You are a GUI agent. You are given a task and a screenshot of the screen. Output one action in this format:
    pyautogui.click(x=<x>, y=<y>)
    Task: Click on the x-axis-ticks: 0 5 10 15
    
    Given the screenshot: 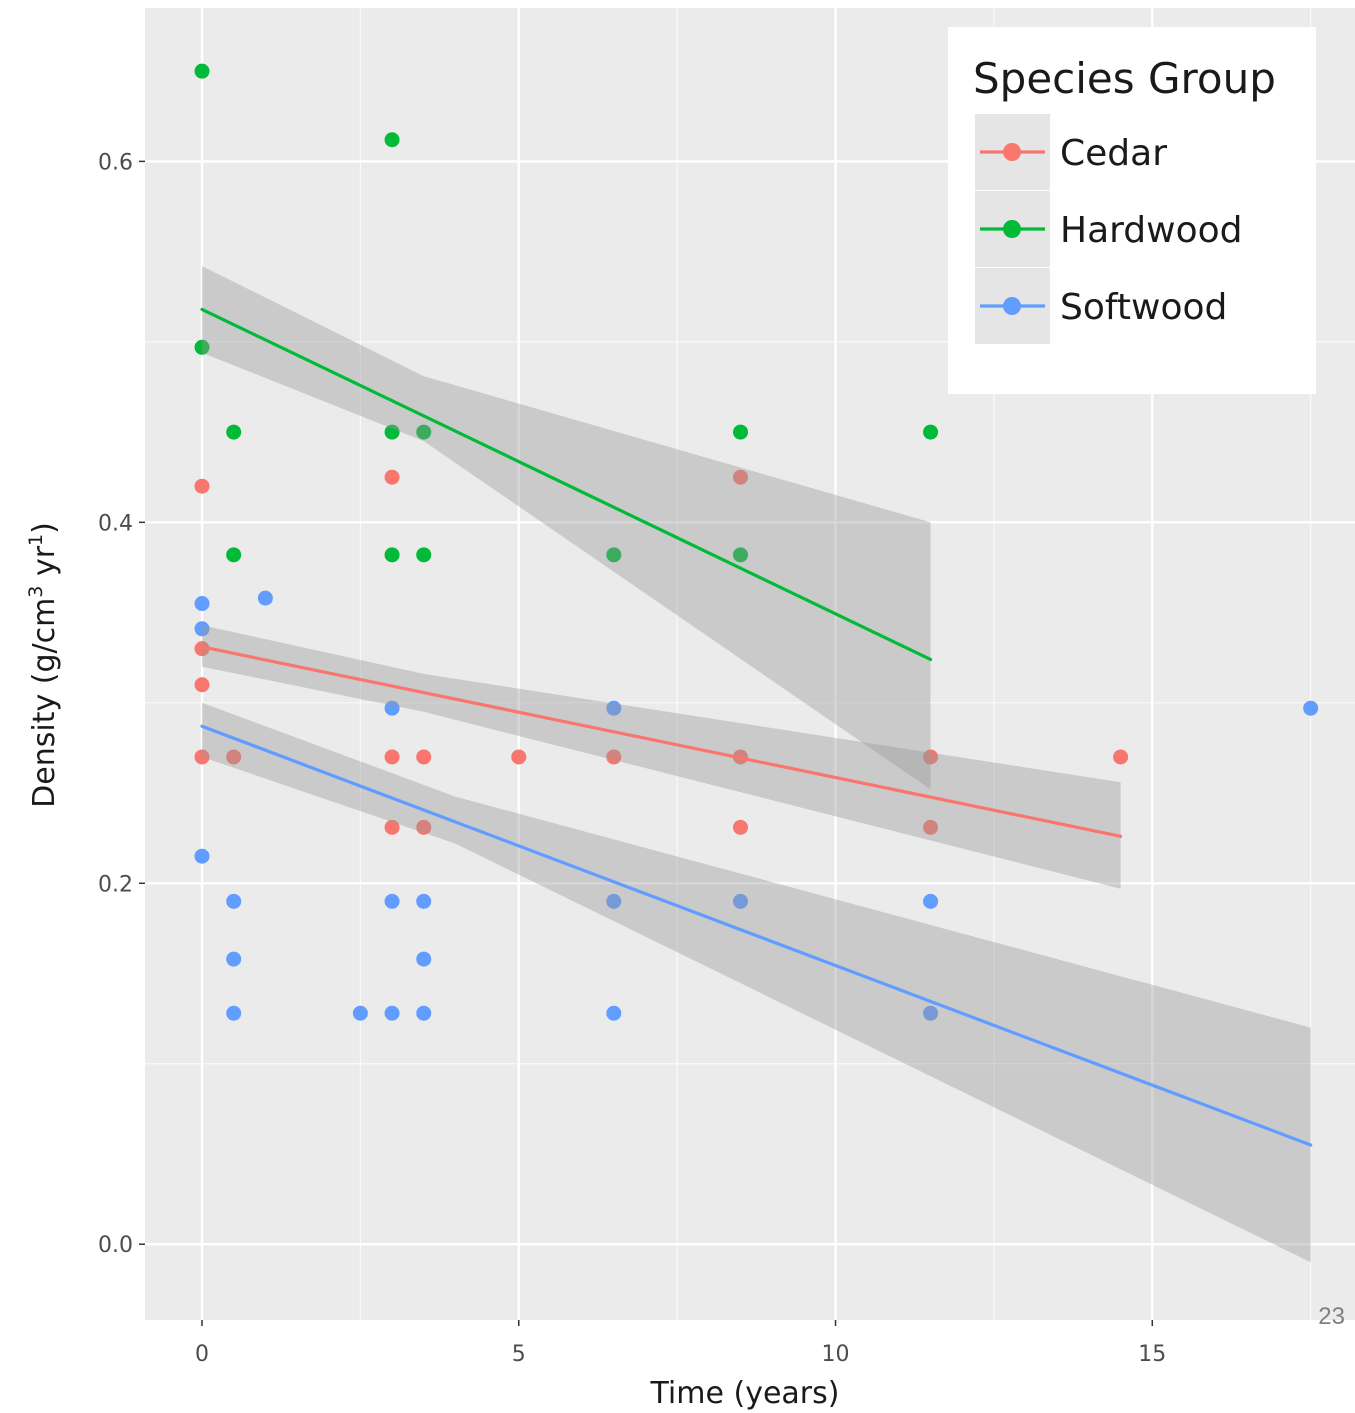 What is the action you would take?
    pyautogui.click(x=680, y=1343)
    